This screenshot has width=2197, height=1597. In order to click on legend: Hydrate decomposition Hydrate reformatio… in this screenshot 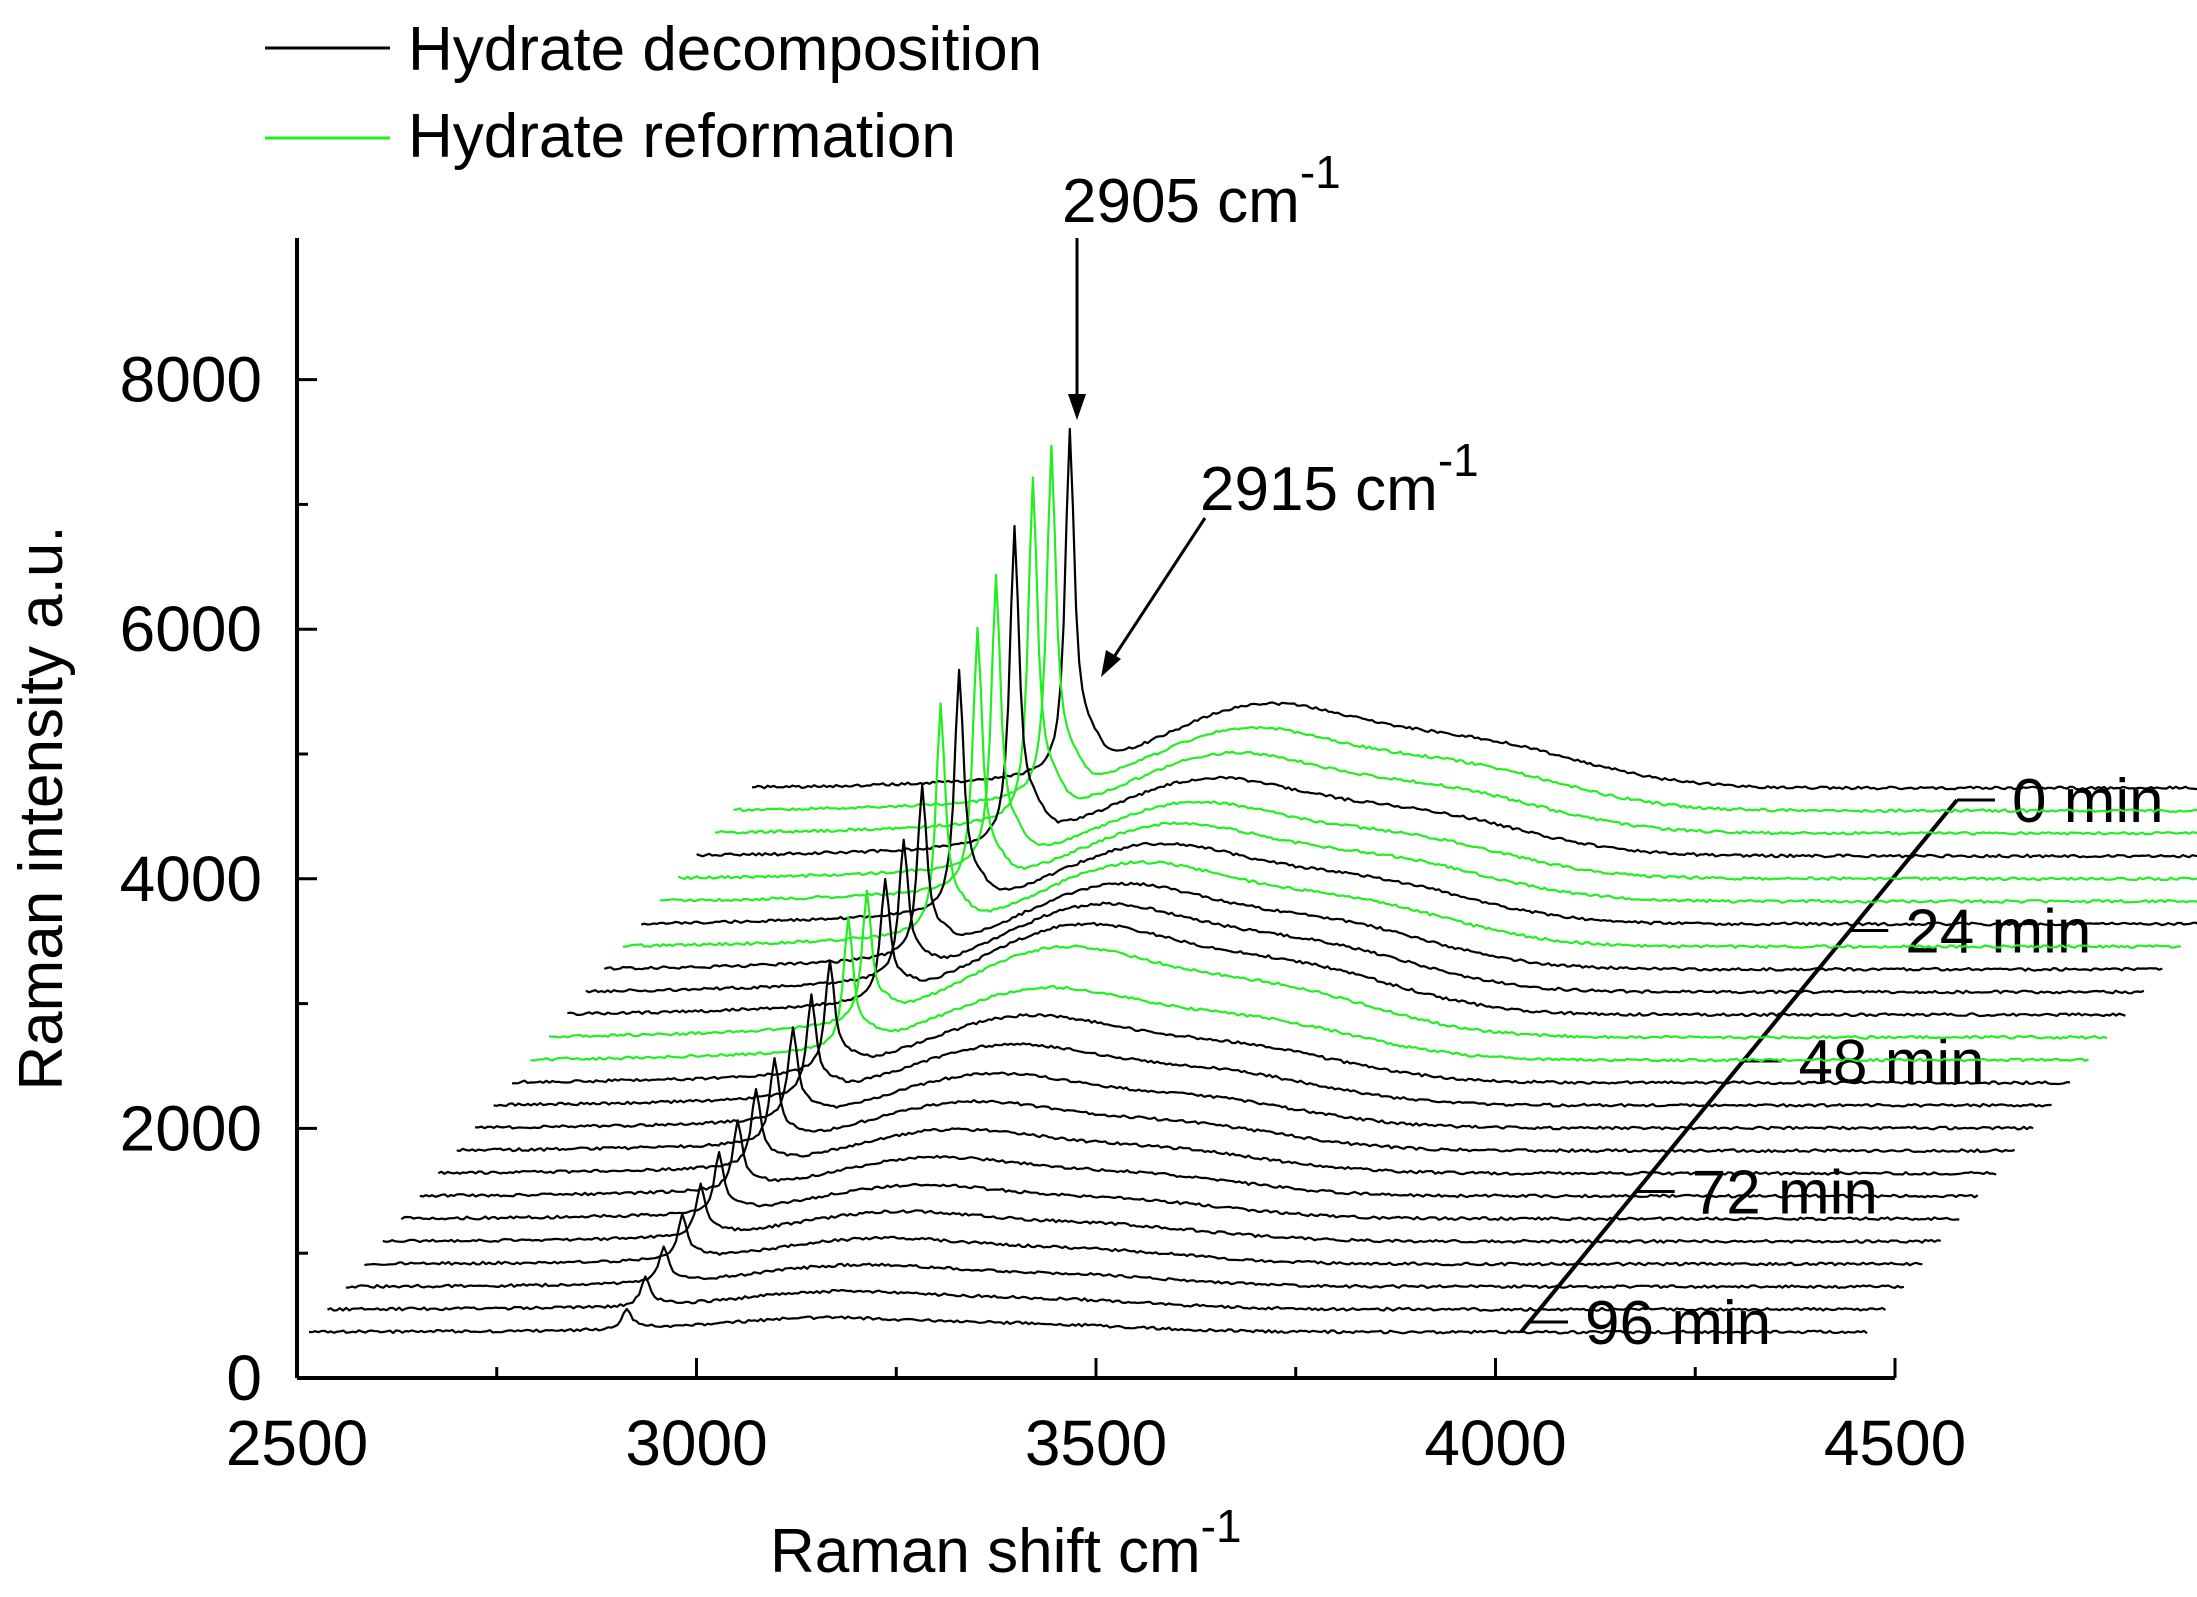, I will do `click(653, 93)`.